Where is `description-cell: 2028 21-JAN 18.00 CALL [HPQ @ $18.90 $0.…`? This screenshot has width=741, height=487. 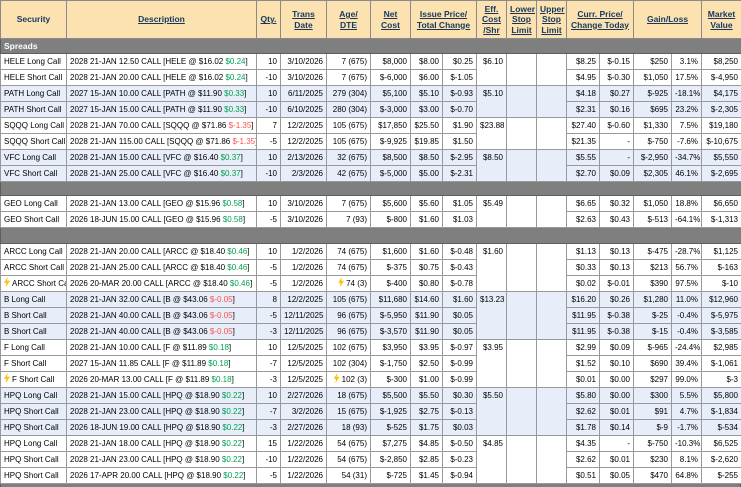 description-cell: 2028 21-JAN 18.00 CALL [HPQ @ $18.90 $0.… is located at coordinates (162, 444).